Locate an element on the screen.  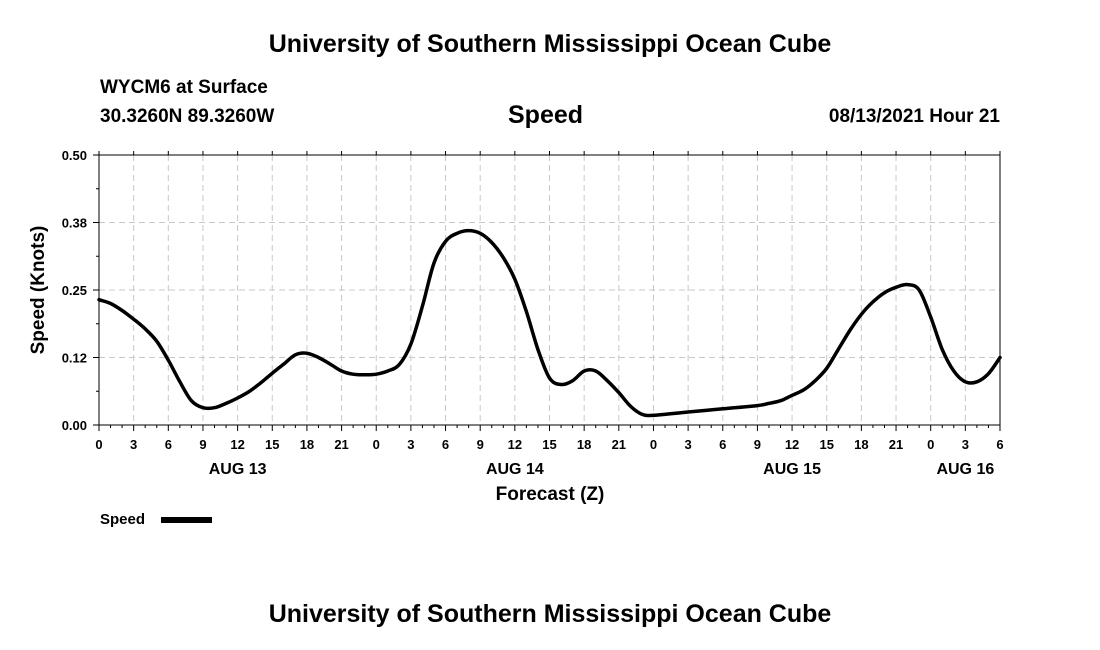
legend-label: Speed is located at coordinates (122, 519).